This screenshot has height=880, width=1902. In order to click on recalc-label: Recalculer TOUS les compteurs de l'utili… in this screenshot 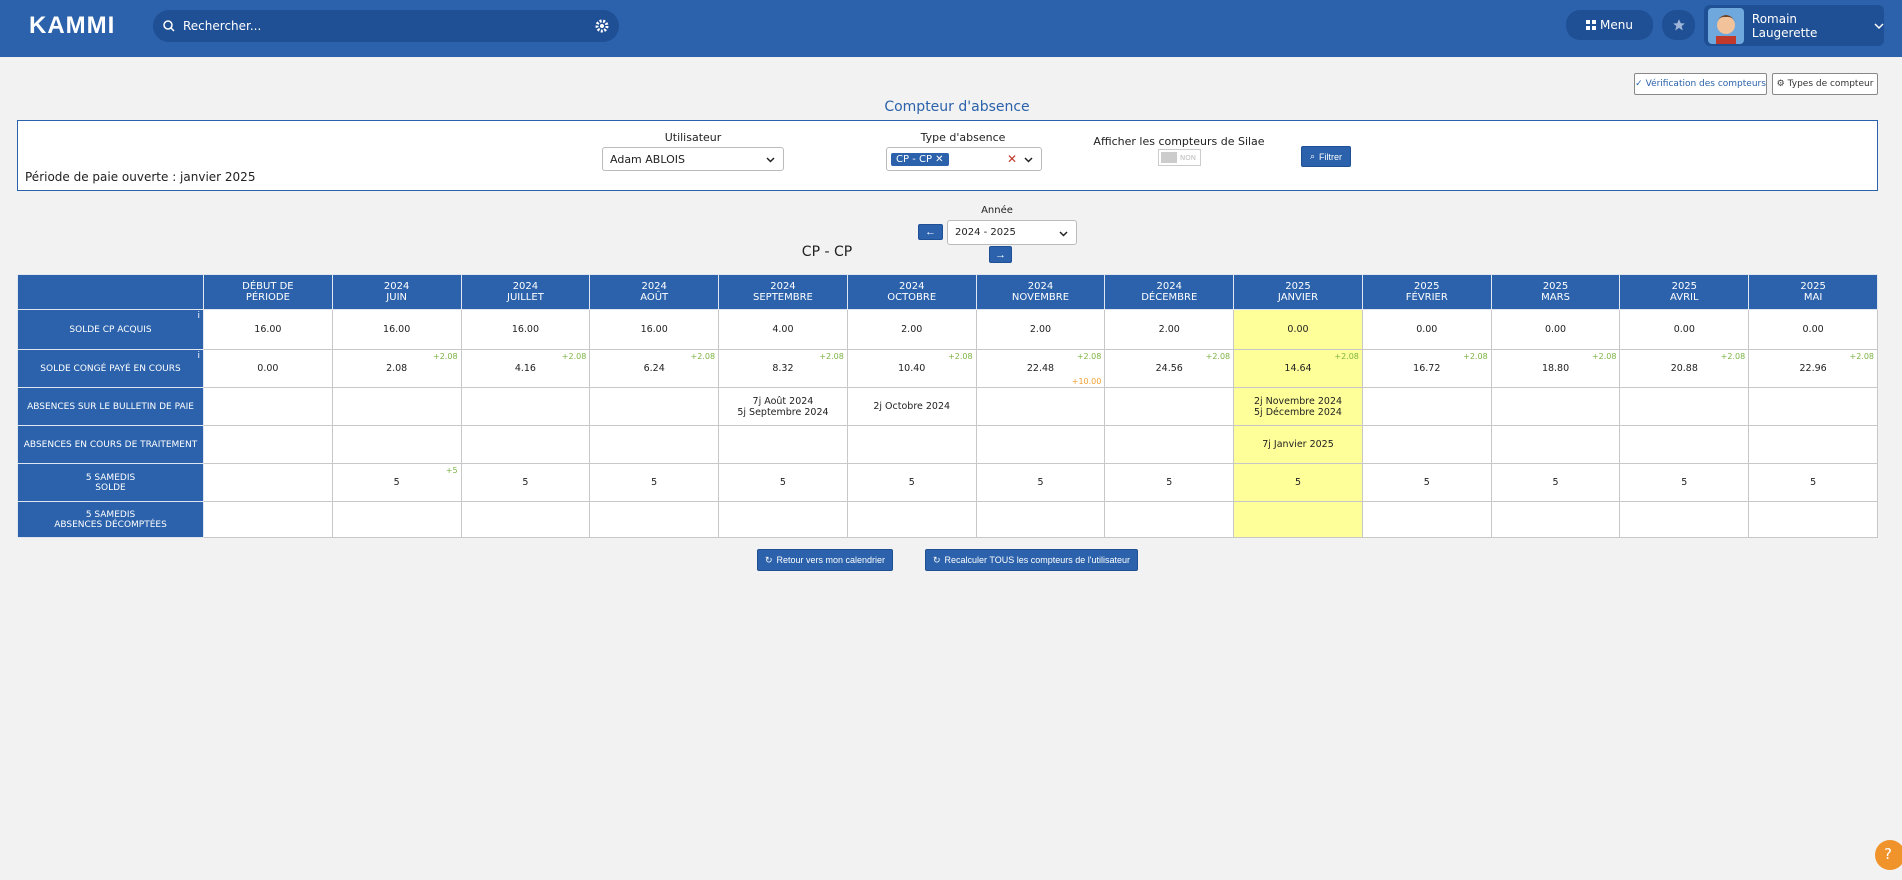, I will do `click(1037, 560)`.